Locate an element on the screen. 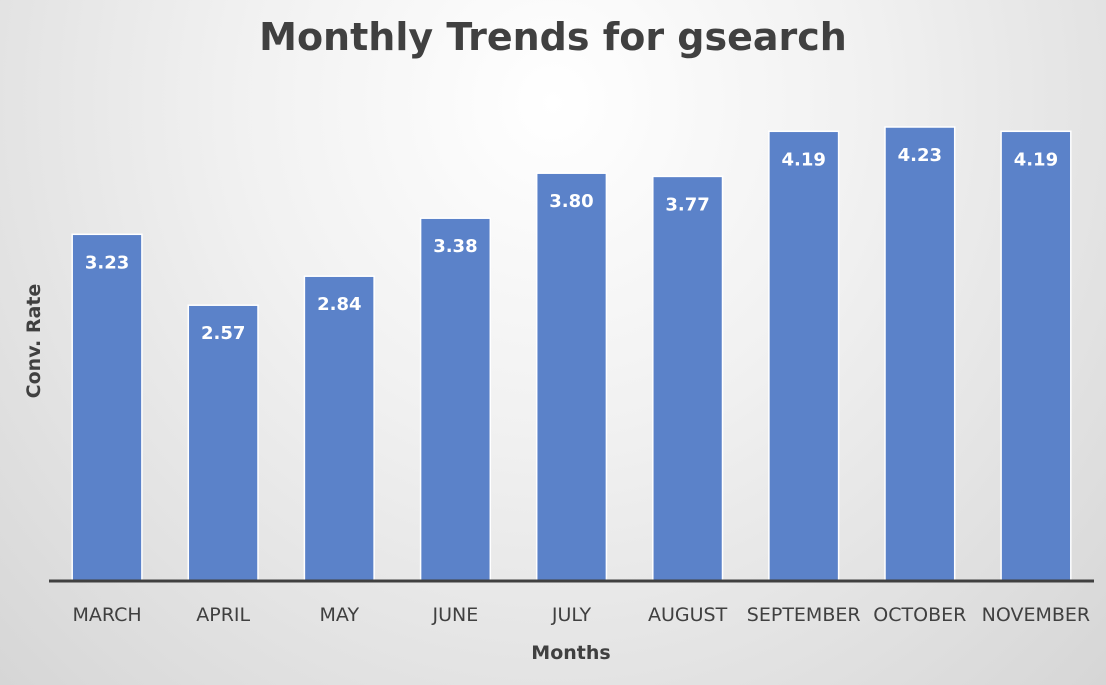 Image resolution: width=1106 pixels, height=685 pixels. x-axis-title: Months is located at coordinates (570, 653).